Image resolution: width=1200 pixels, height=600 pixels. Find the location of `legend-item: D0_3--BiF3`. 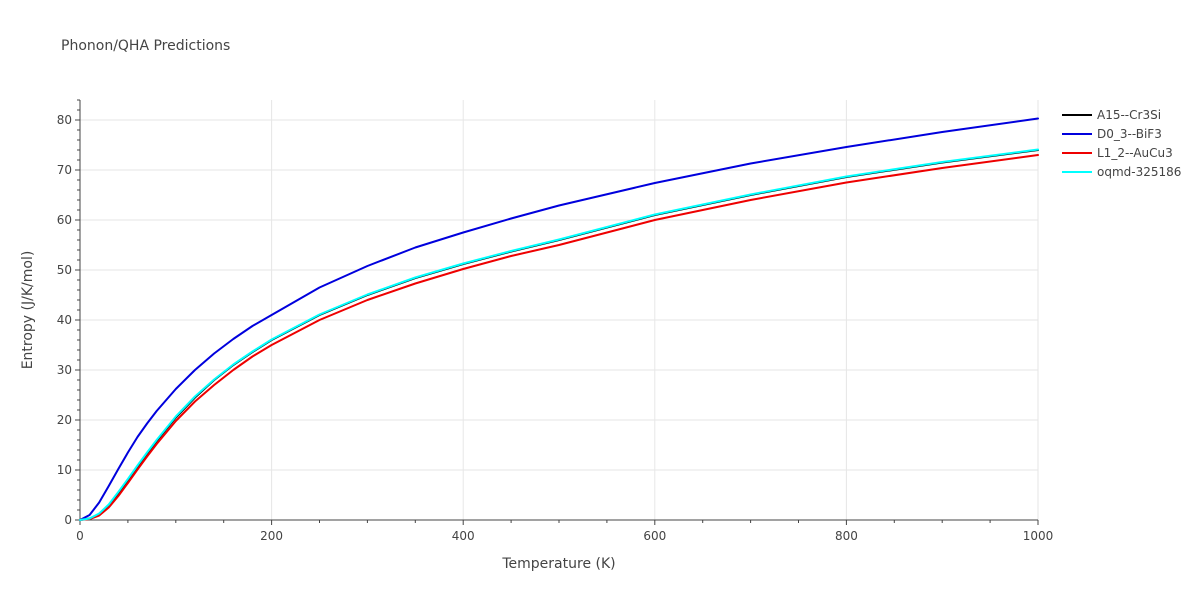

legend-item: D0_3--BiF3 is located at coordinates (1112, 134).